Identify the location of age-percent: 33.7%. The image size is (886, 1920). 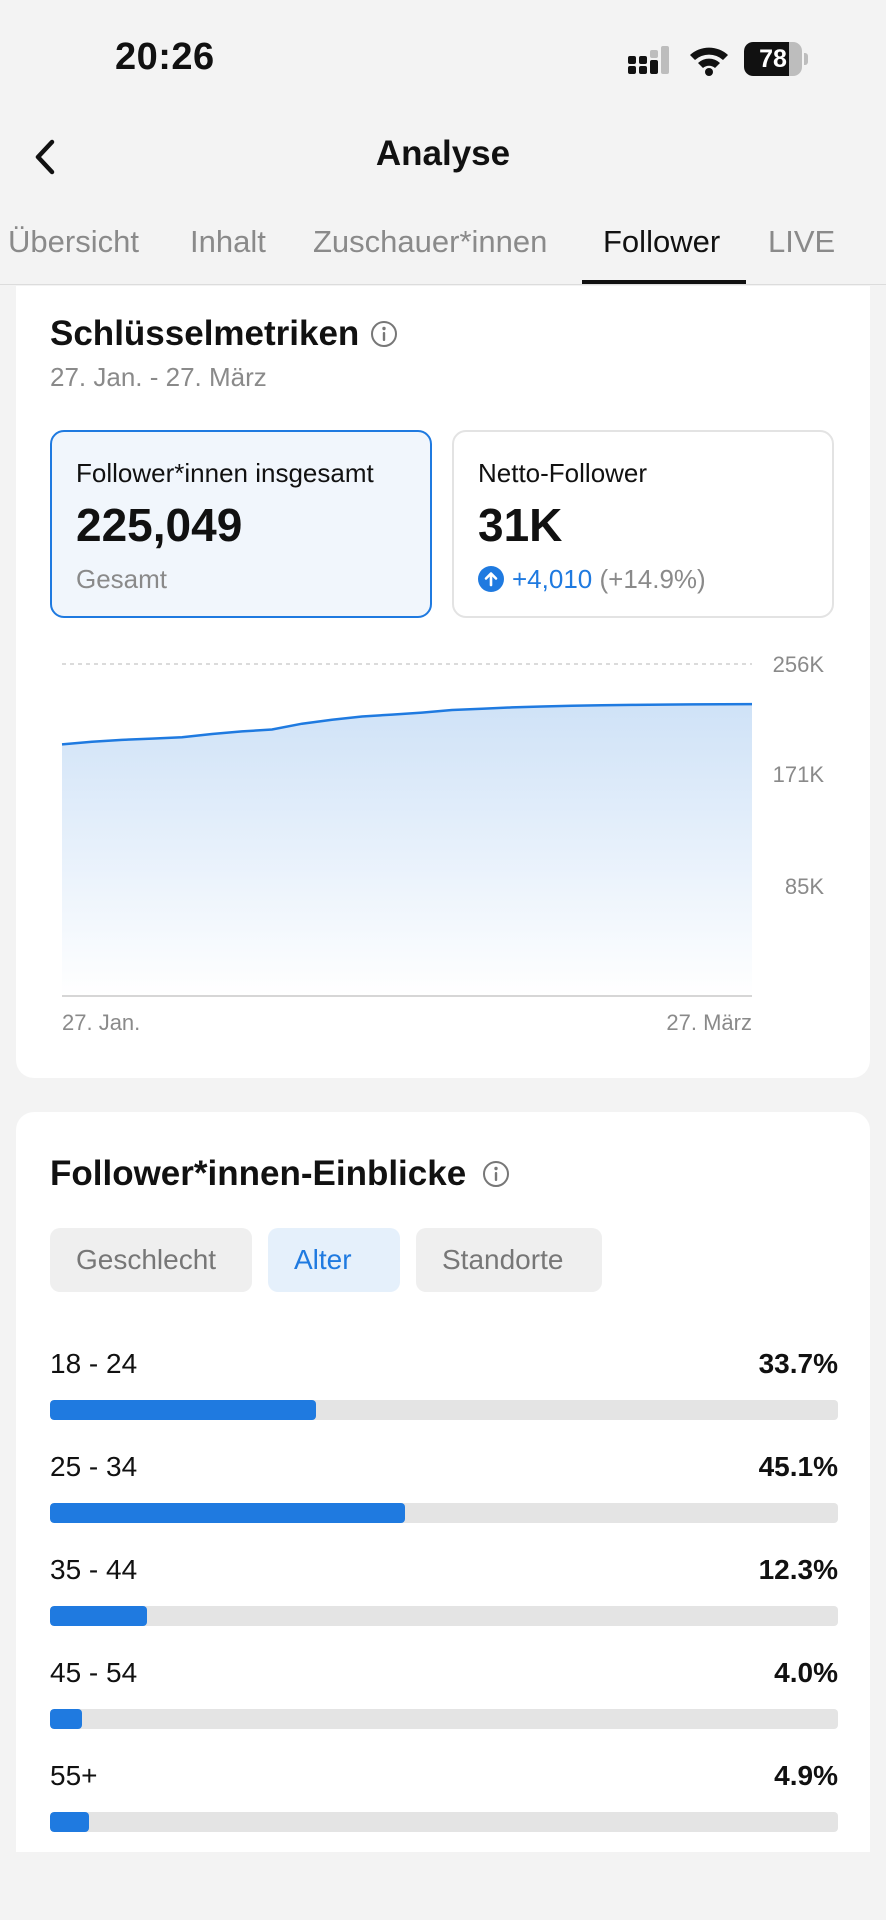
(798, 1363).